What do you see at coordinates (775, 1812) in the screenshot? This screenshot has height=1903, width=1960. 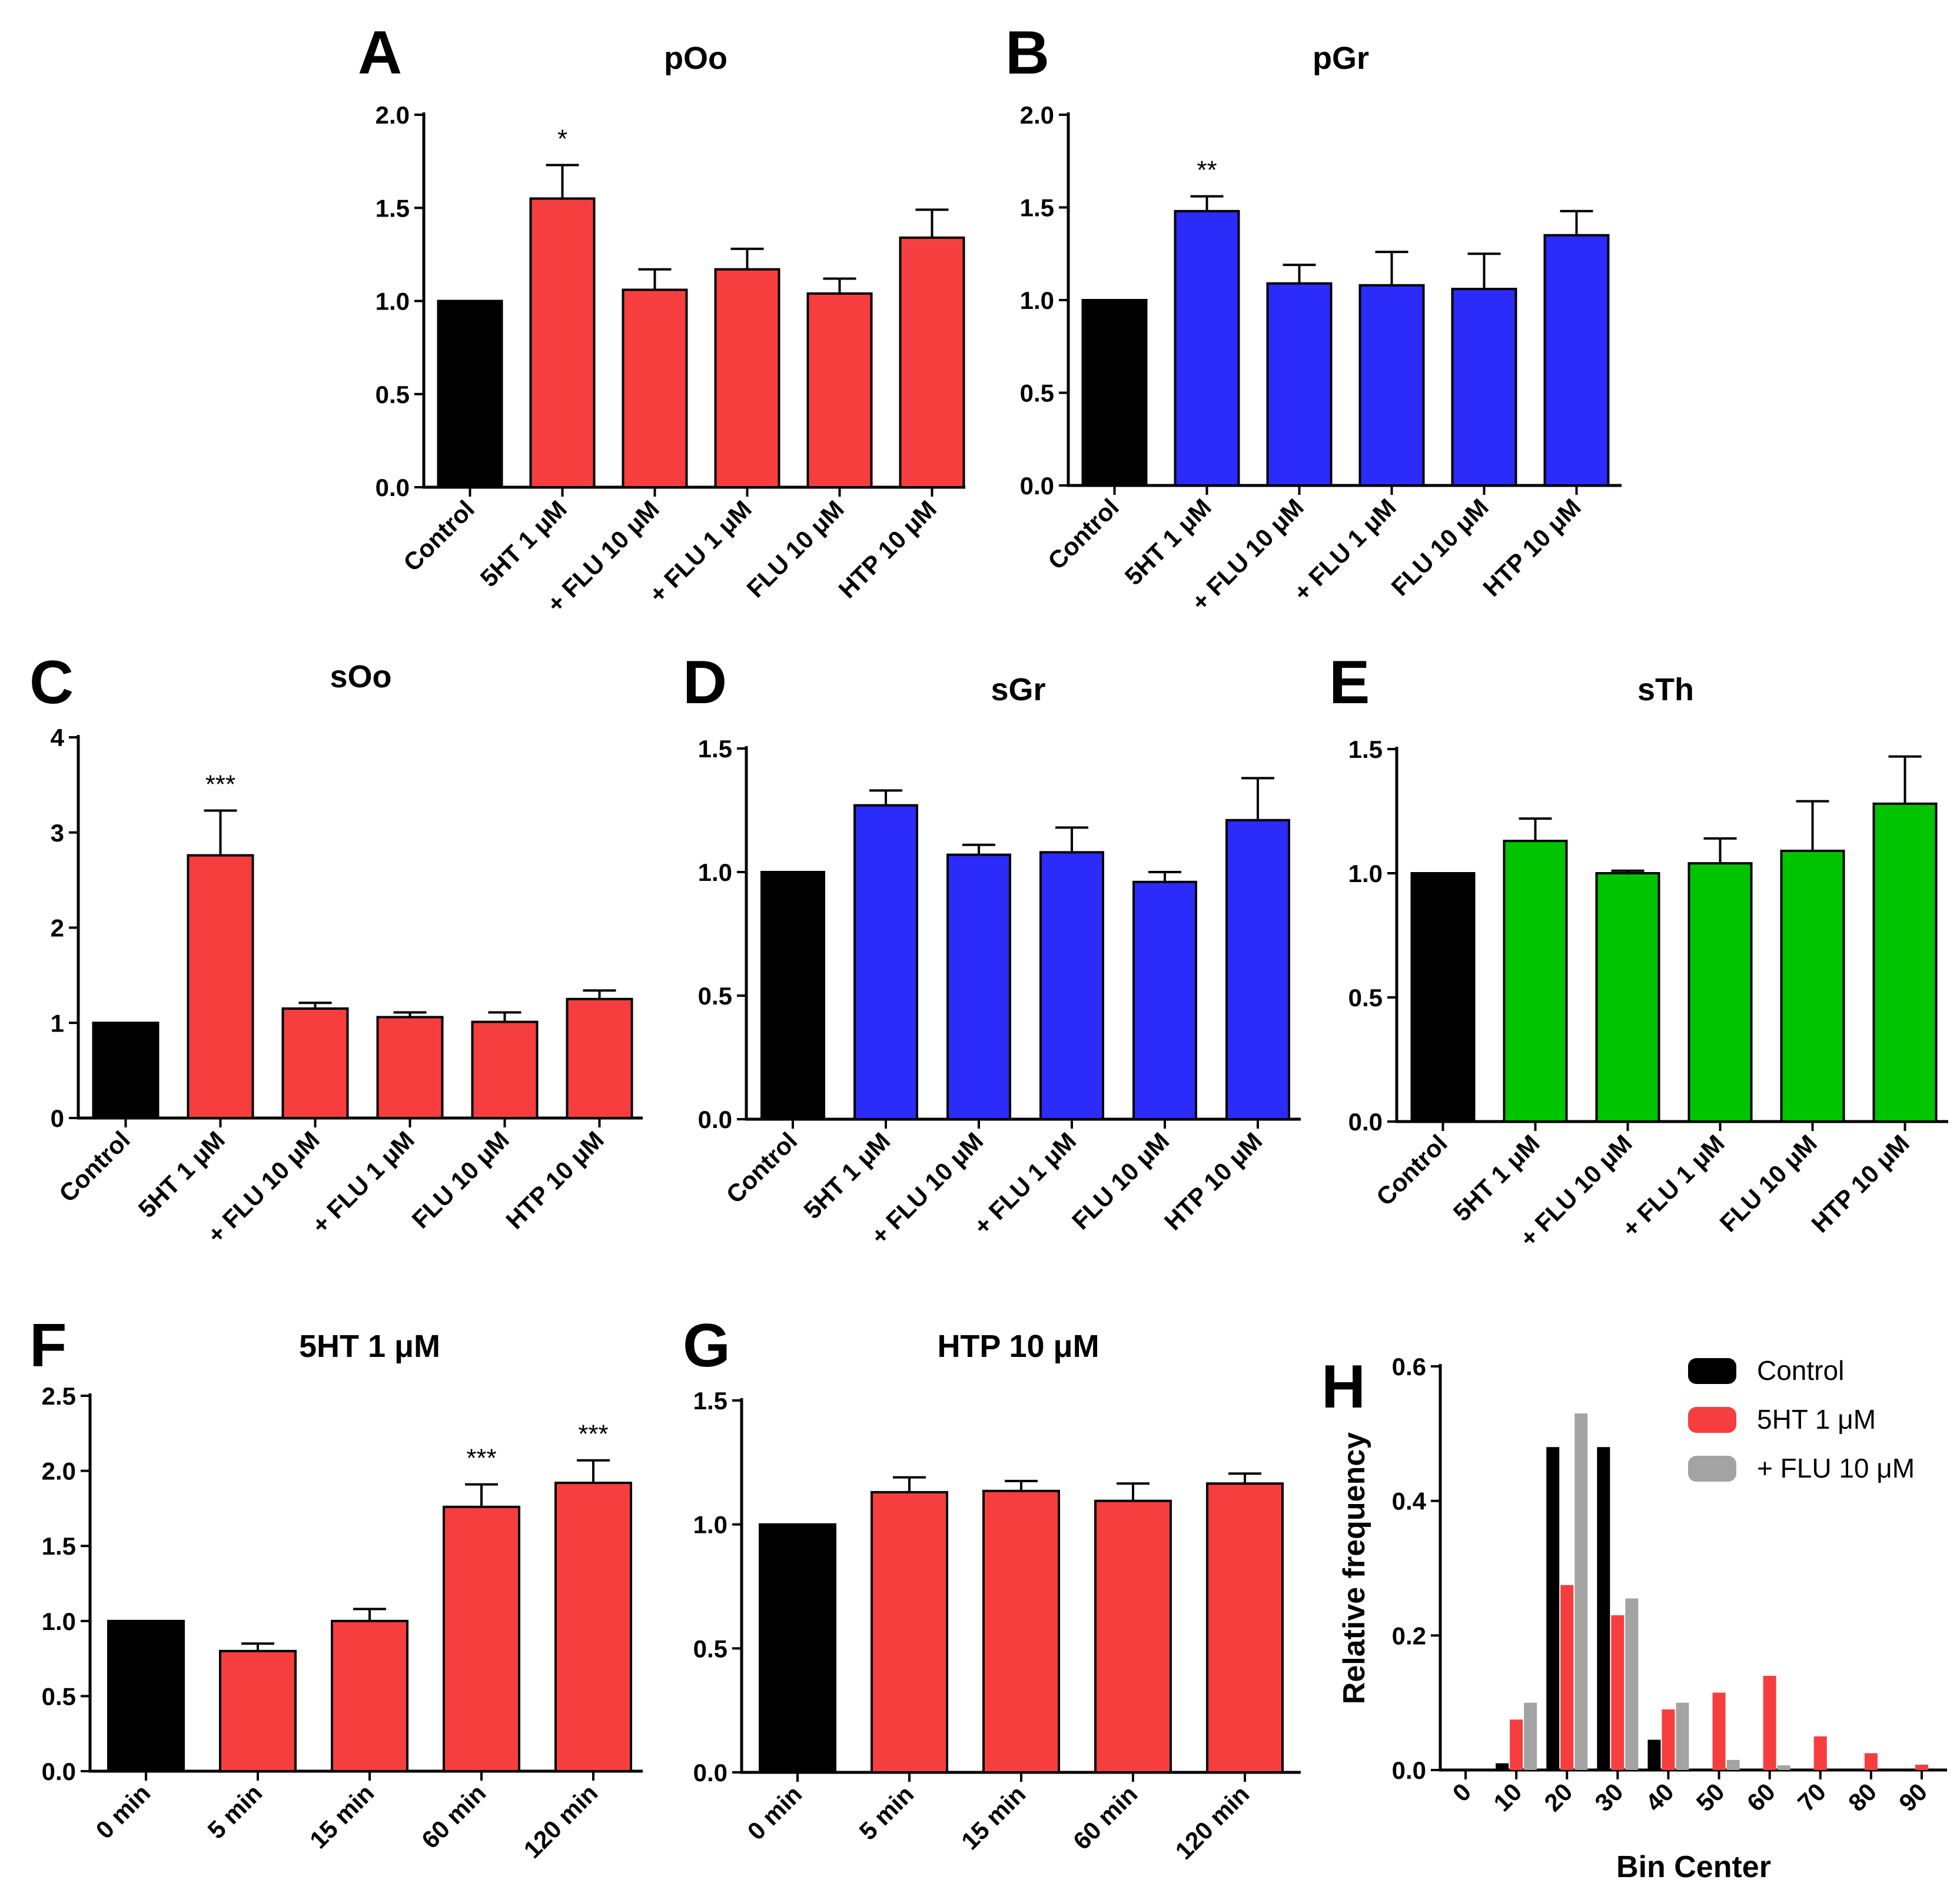 I see `x-tick-label: 0 min` at bounding box center [775, 1812].